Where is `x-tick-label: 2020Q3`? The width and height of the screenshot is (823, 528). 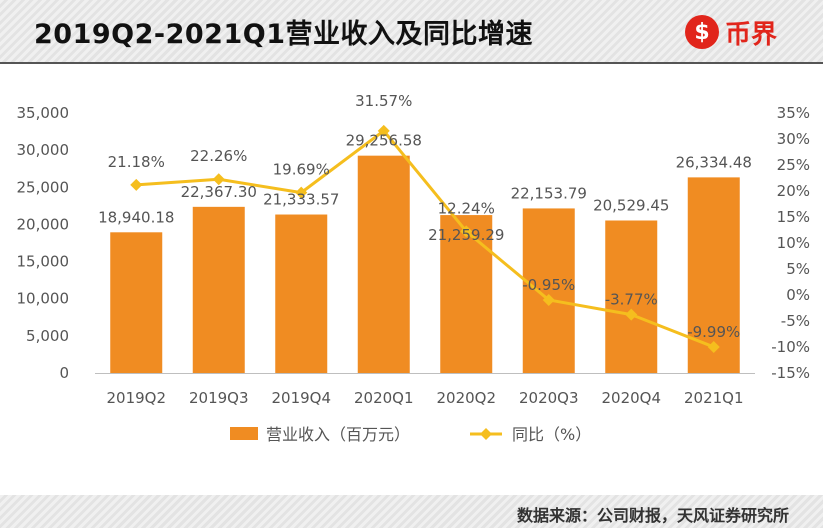
x-tick-label: 2020Q3 is located at coordinates (549, 398).